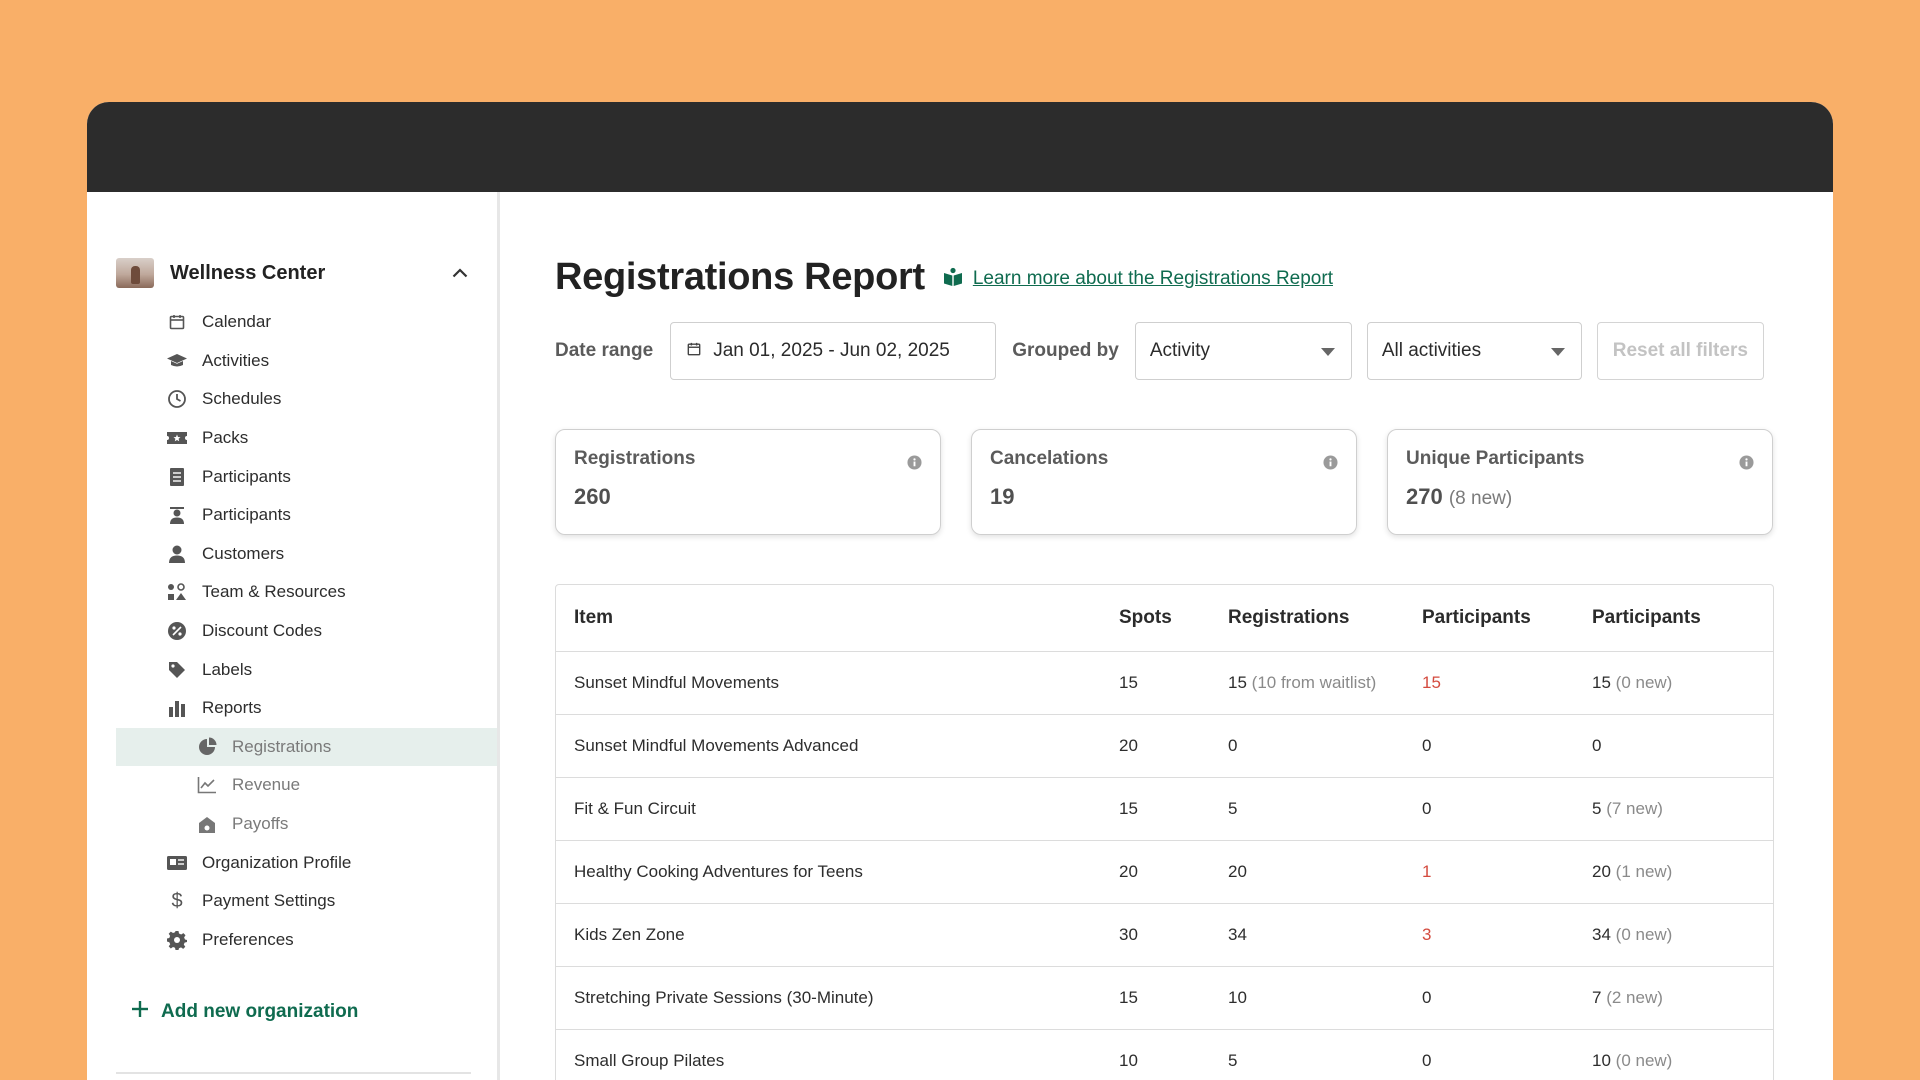  I want to click on cell-item: Sunset Mindful Movements Advanced, so click(828, 746).